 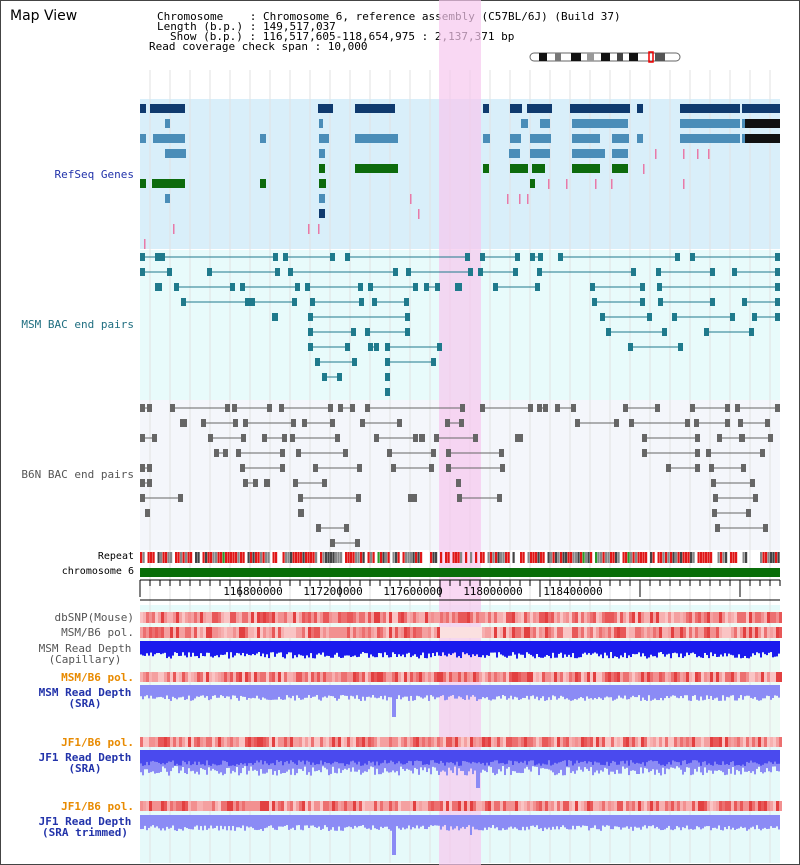 I want to click on repeat-track-label: Repeat, so click(x=115, y=556).